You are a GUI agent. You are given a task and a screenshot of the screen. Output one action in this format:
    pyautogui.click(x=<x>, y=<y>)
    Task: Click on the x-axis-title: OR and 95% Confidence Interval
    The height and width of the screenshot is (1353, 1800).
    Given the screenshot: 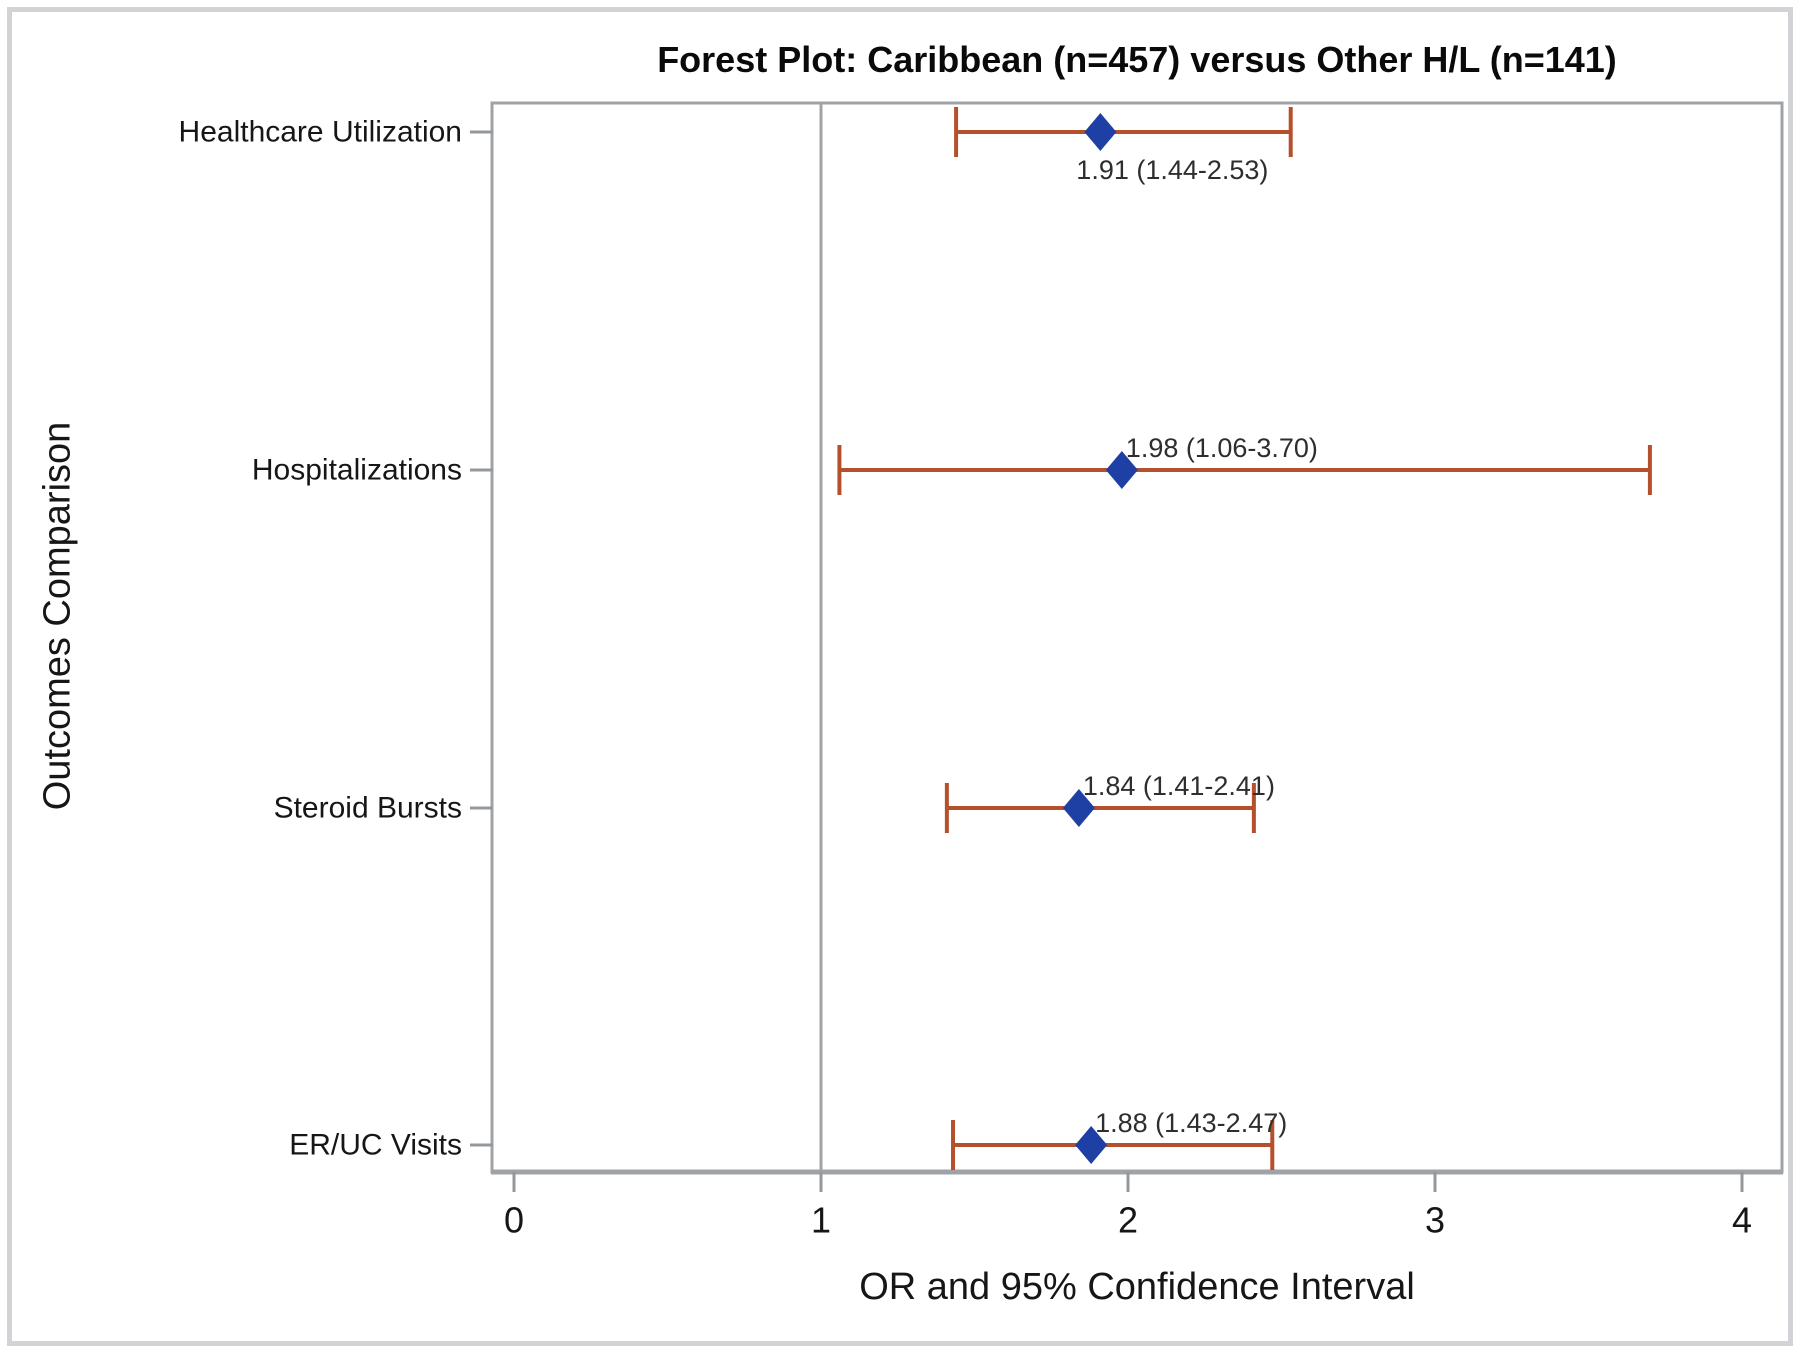 What is the action you would take?
    pyautogui.click(x=1137, y=1287)
    